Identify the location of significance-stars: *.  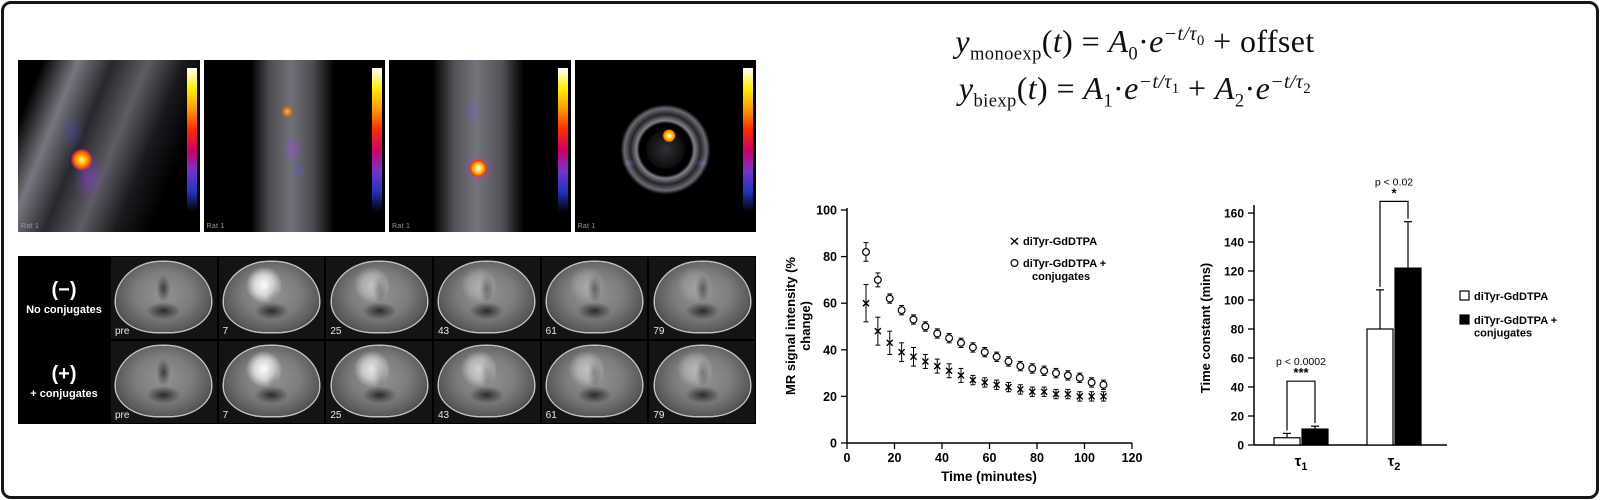
(1394, 192).